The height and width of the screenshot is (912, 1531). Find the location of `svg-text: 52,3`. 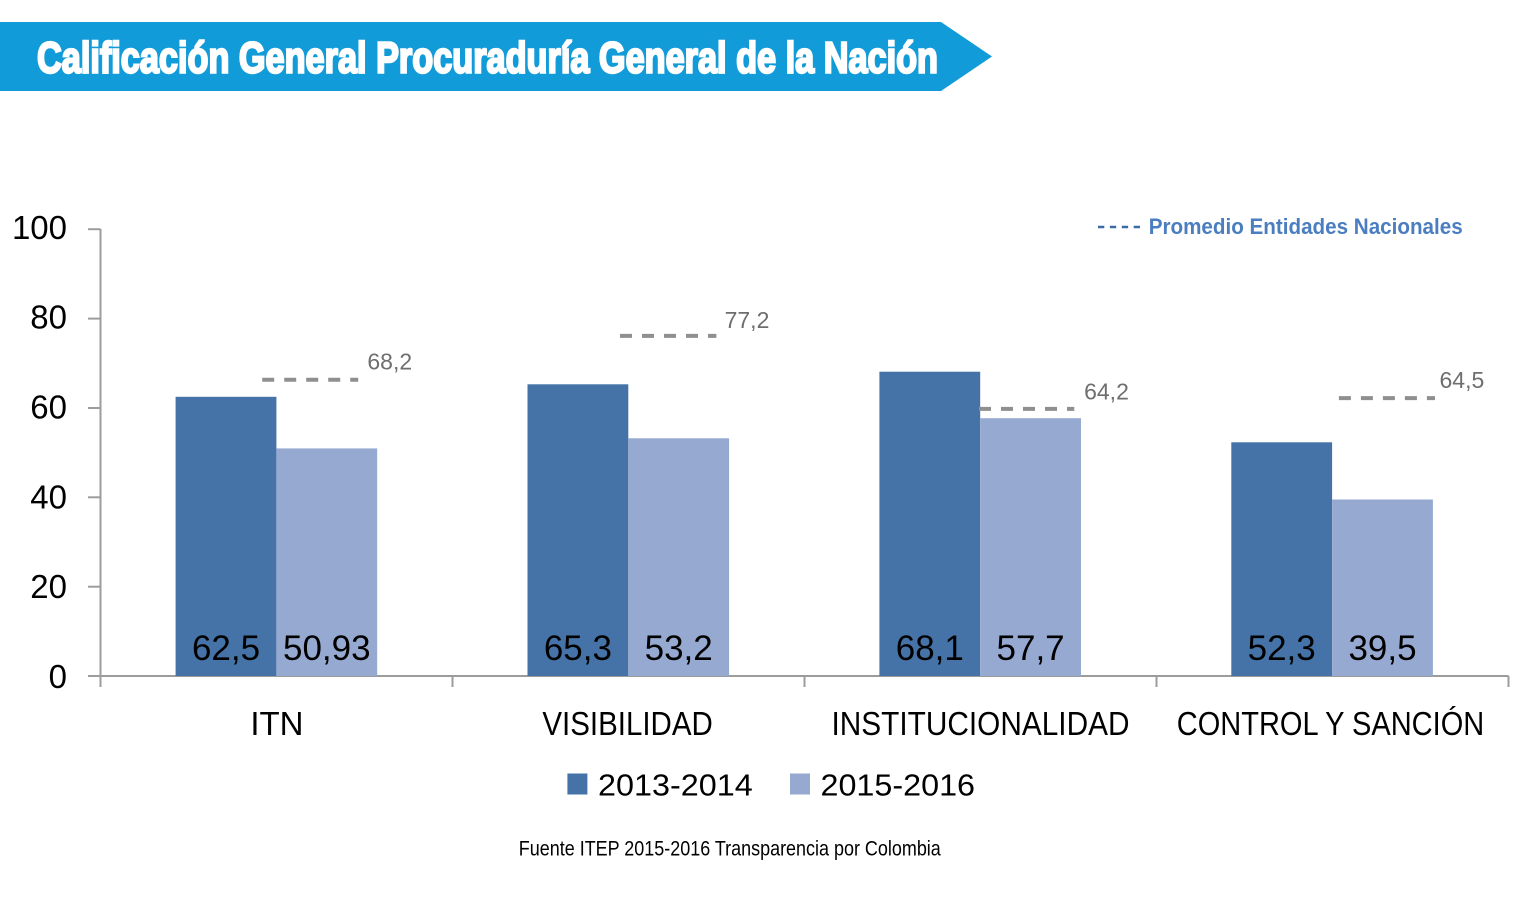

svg-text: 52,3 is located at coordinates (1282, 648).